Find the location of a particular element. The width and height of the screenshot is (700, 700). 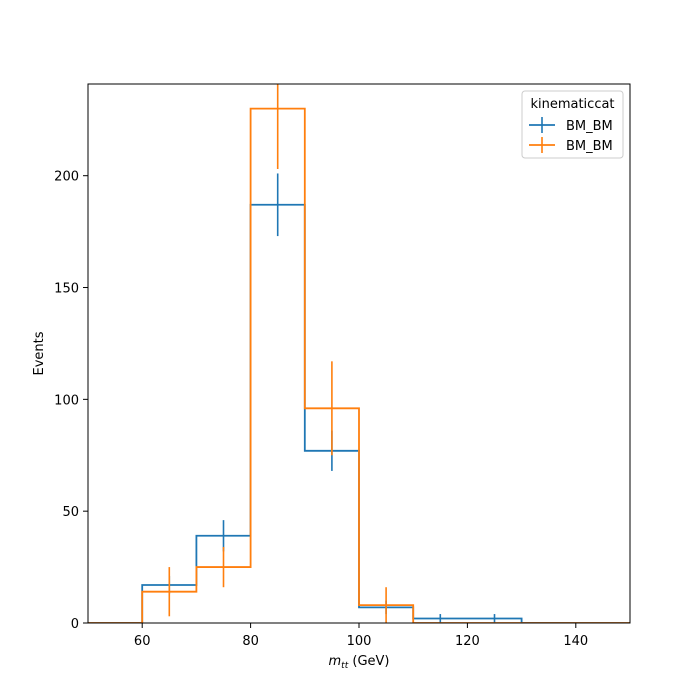

x-tick-label: 100 is located at coordinates (359, 641).